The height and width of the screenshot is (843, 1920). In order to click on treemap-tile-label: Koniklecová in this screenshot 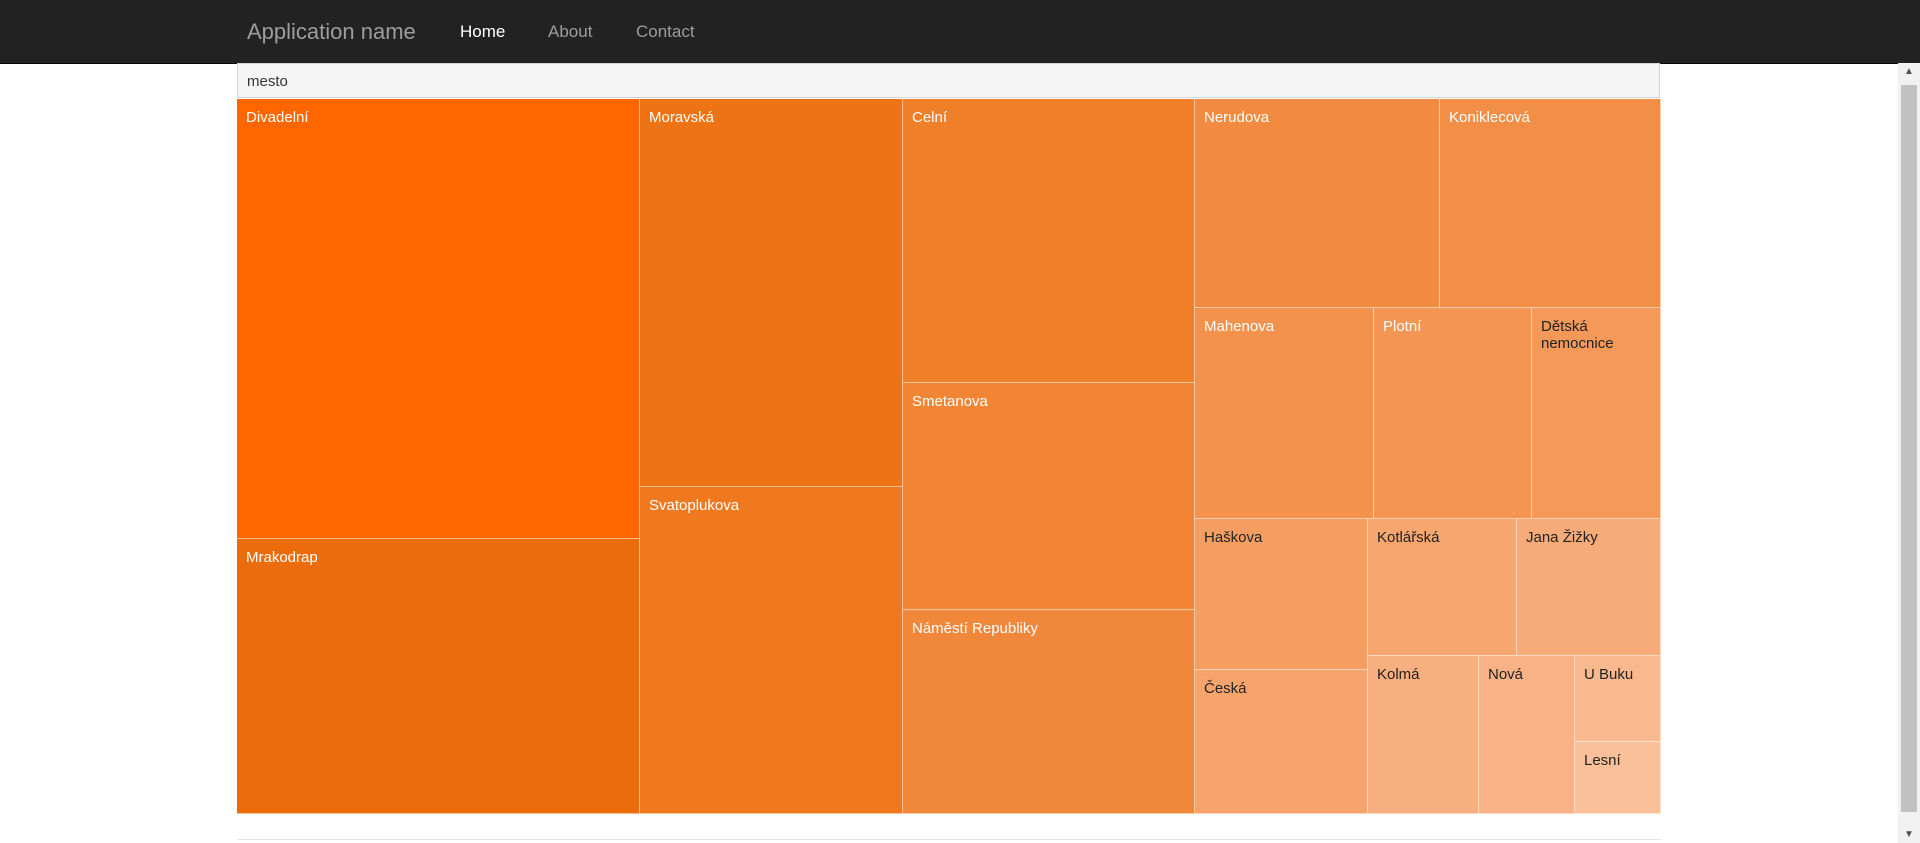, I will do `click(1489, 117)`.